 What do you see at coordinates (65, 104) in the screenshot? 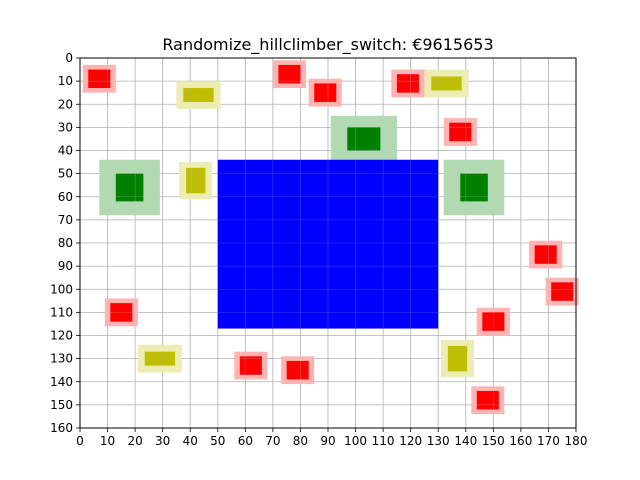
I see `y-tick-label: 20` at bounding box center [65, 104].